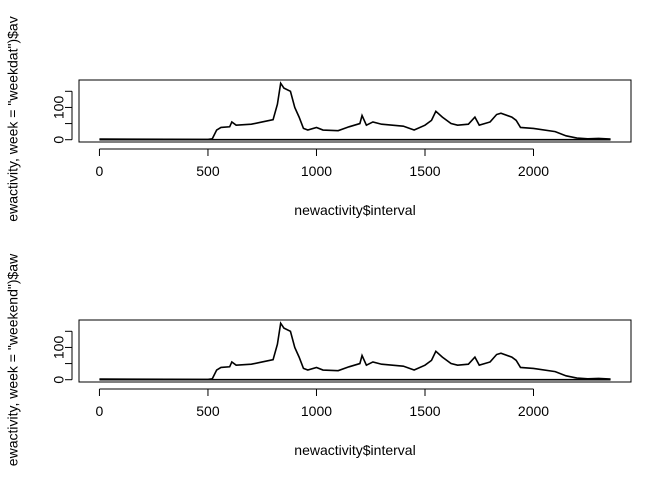  Describe the element at coordinates (13, 118) in the screenshot. I see `y-axis-label: ewactivity, week = "weekdat")$av` at that location.